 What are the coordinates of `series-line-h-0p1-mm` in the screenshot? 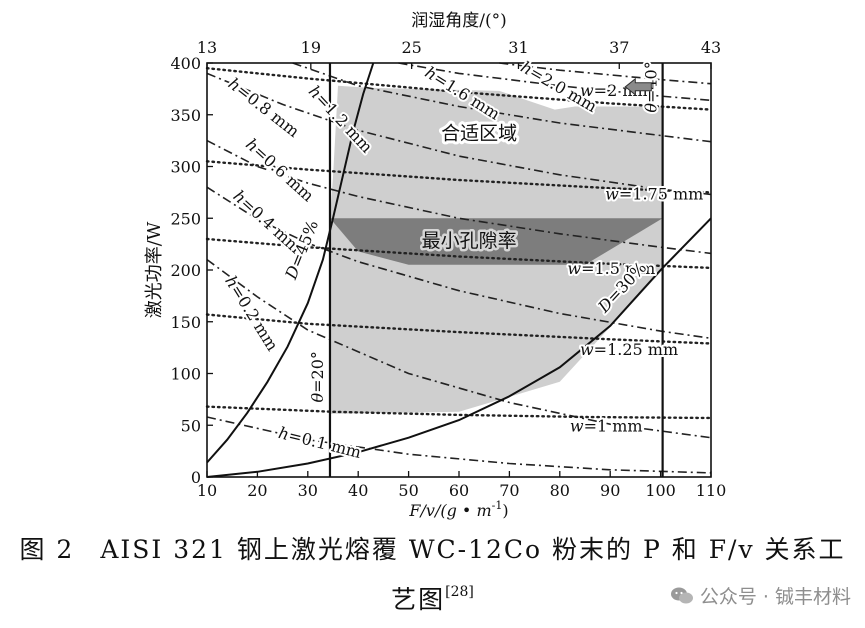 It's located at (459, 445).